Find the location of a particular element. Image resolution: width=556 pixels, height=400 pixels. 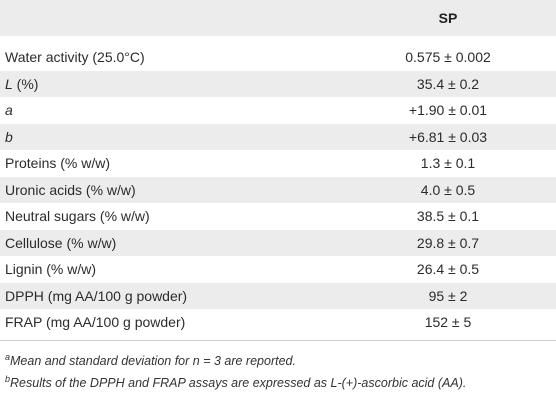

row-label: b is located at coordinates (9, 136).